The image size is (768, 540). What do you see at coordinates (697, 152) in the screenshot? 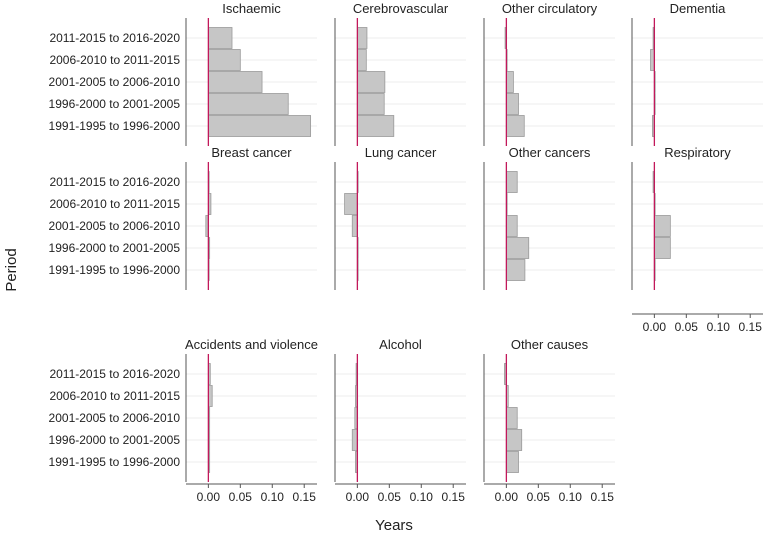
I see `panel-title: Respiratory` at bounding box center [697, 152].